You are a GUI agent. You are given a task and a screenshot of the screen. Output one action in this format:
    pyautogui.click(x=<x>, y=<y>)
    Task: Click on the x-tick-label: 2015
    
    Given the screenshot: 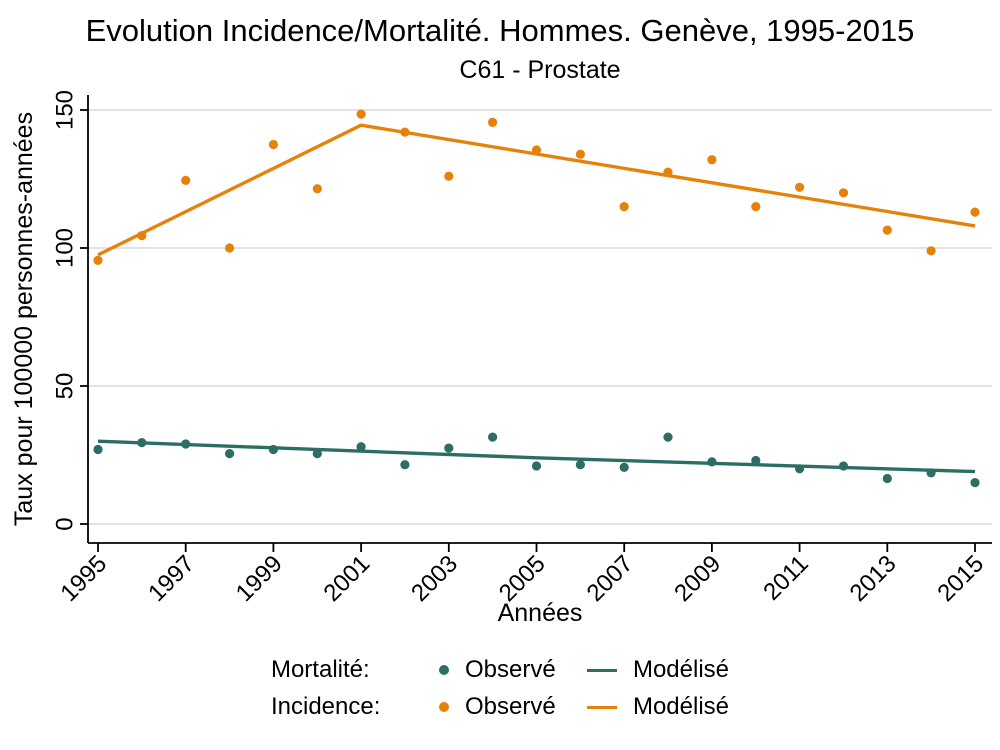 What is the action you would take?
    pyautogui.click(x=960, y=578)
    